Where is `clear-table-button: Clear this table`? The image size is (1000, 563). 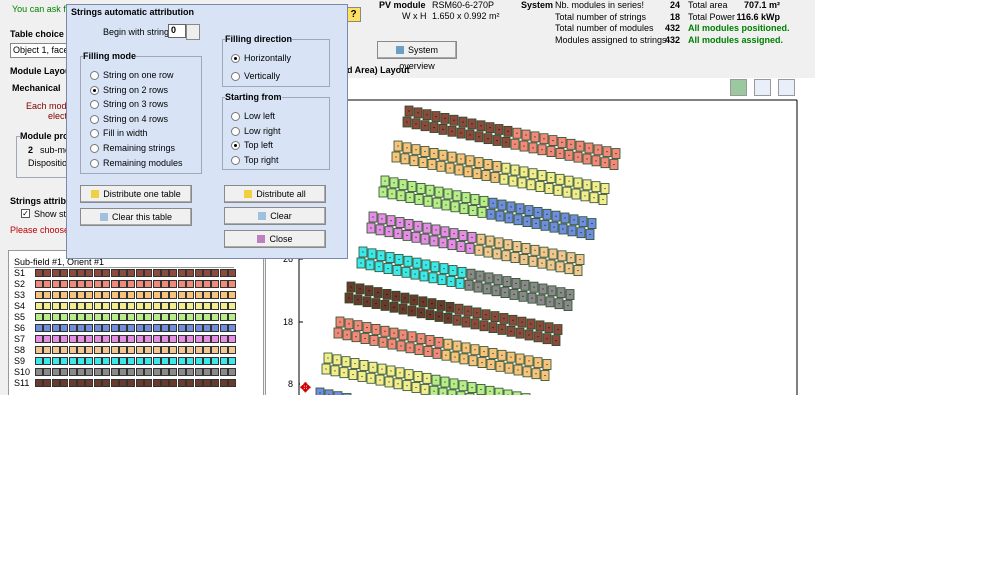 clear-table-button: Clear this table is located at coordinates (136, 217).